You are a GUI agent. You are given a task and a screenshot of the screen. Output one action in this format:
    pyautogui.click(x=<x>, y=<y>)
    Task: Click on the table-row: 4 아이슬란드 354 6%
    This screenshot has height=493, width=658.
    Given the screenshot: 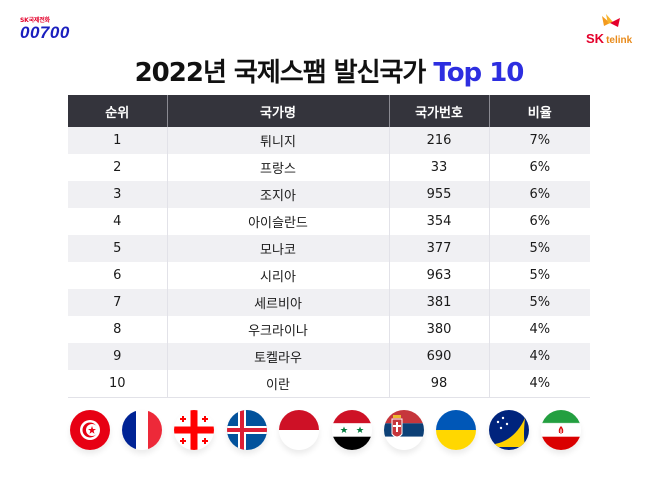 What is the action you would take?
    pyautogui.click(x=329, y=221)
    